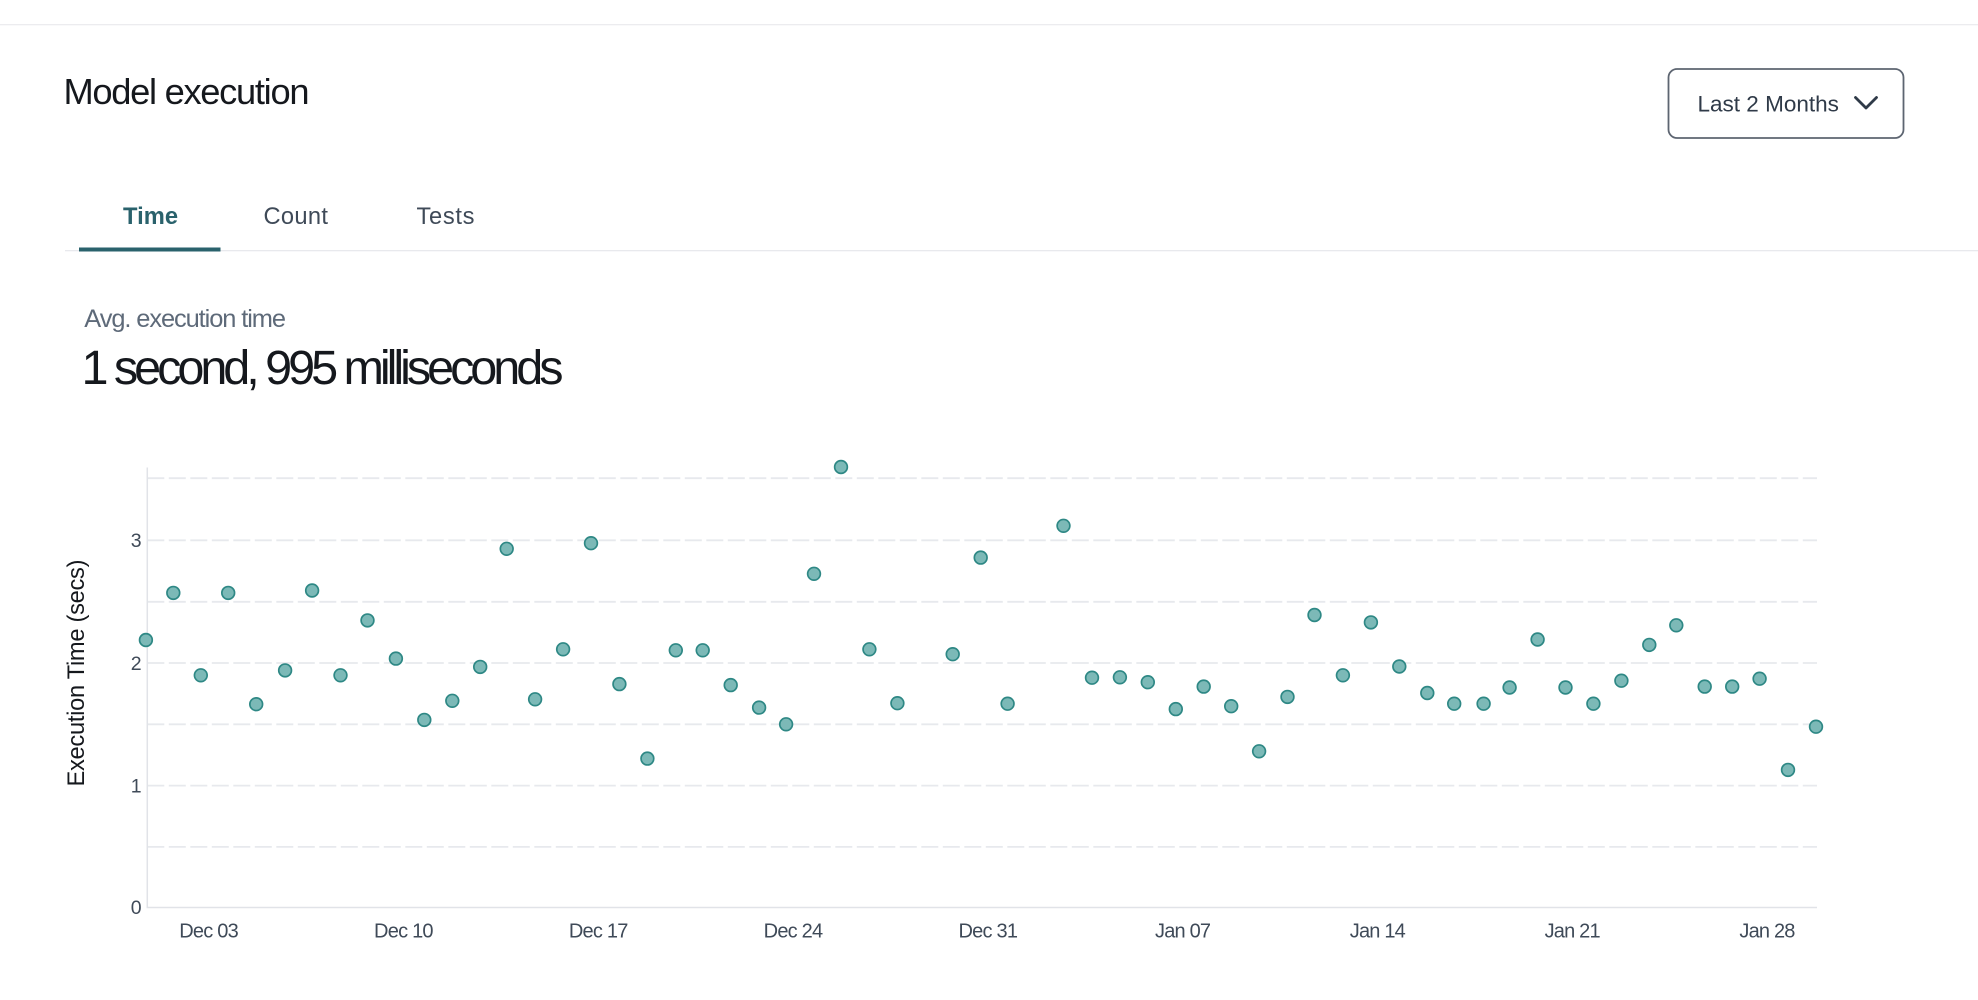 This screenshot has height=1000, width=1978. Describe the element at coordinates (1573, 932) in the screenshot. I see `svg-text: Jan 21` at that location.